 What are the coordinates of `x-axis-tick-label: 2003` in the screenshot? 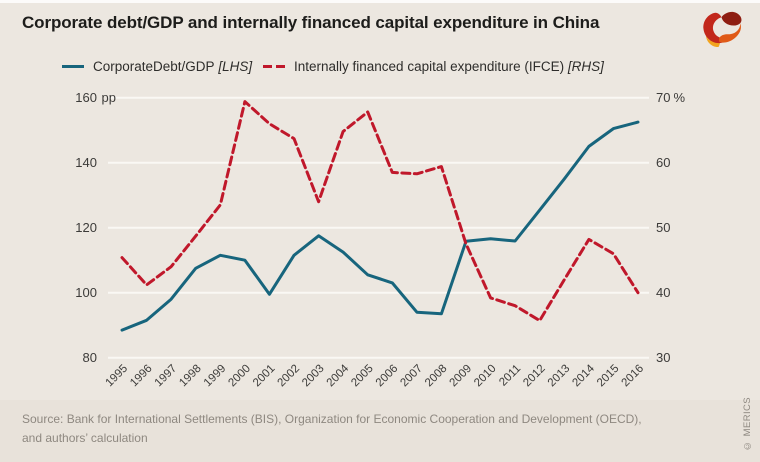 It's located at (313, 376).